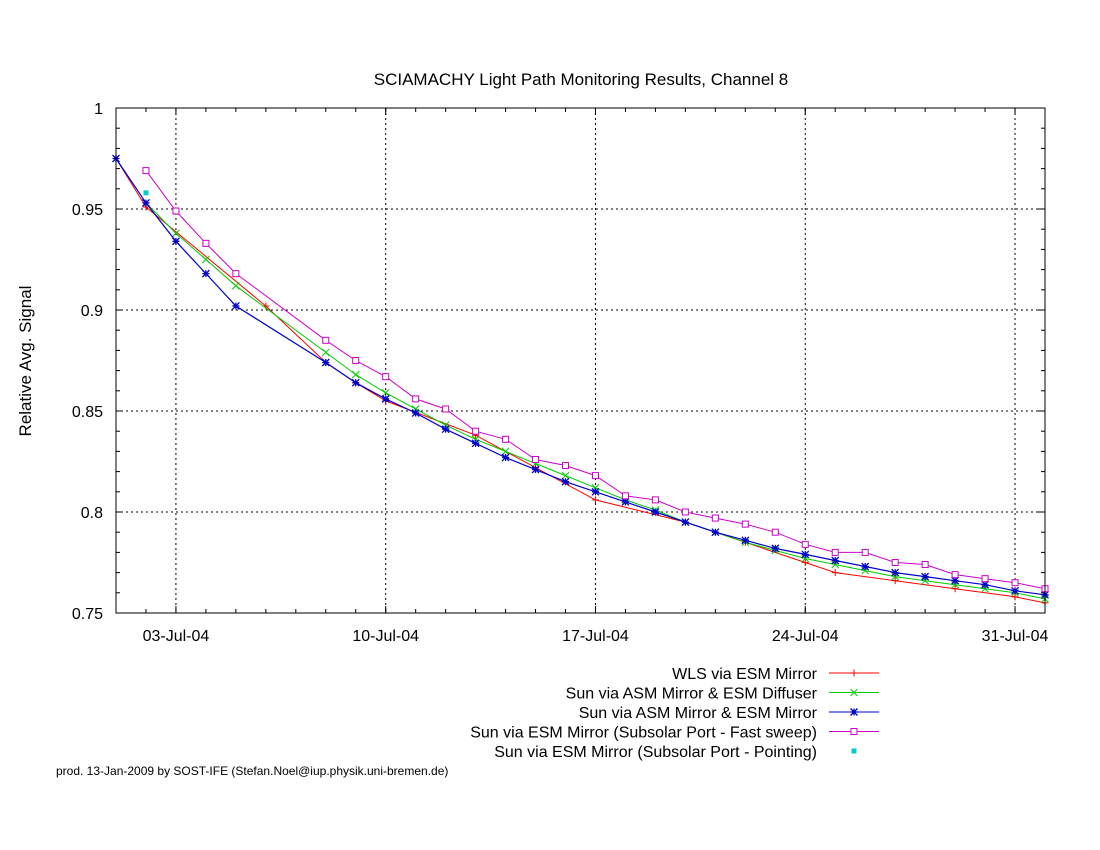  Describe the element at coordinates (385, 636) in the screenshot. I see `x-tick-label: 10-Jul-04` at that location.